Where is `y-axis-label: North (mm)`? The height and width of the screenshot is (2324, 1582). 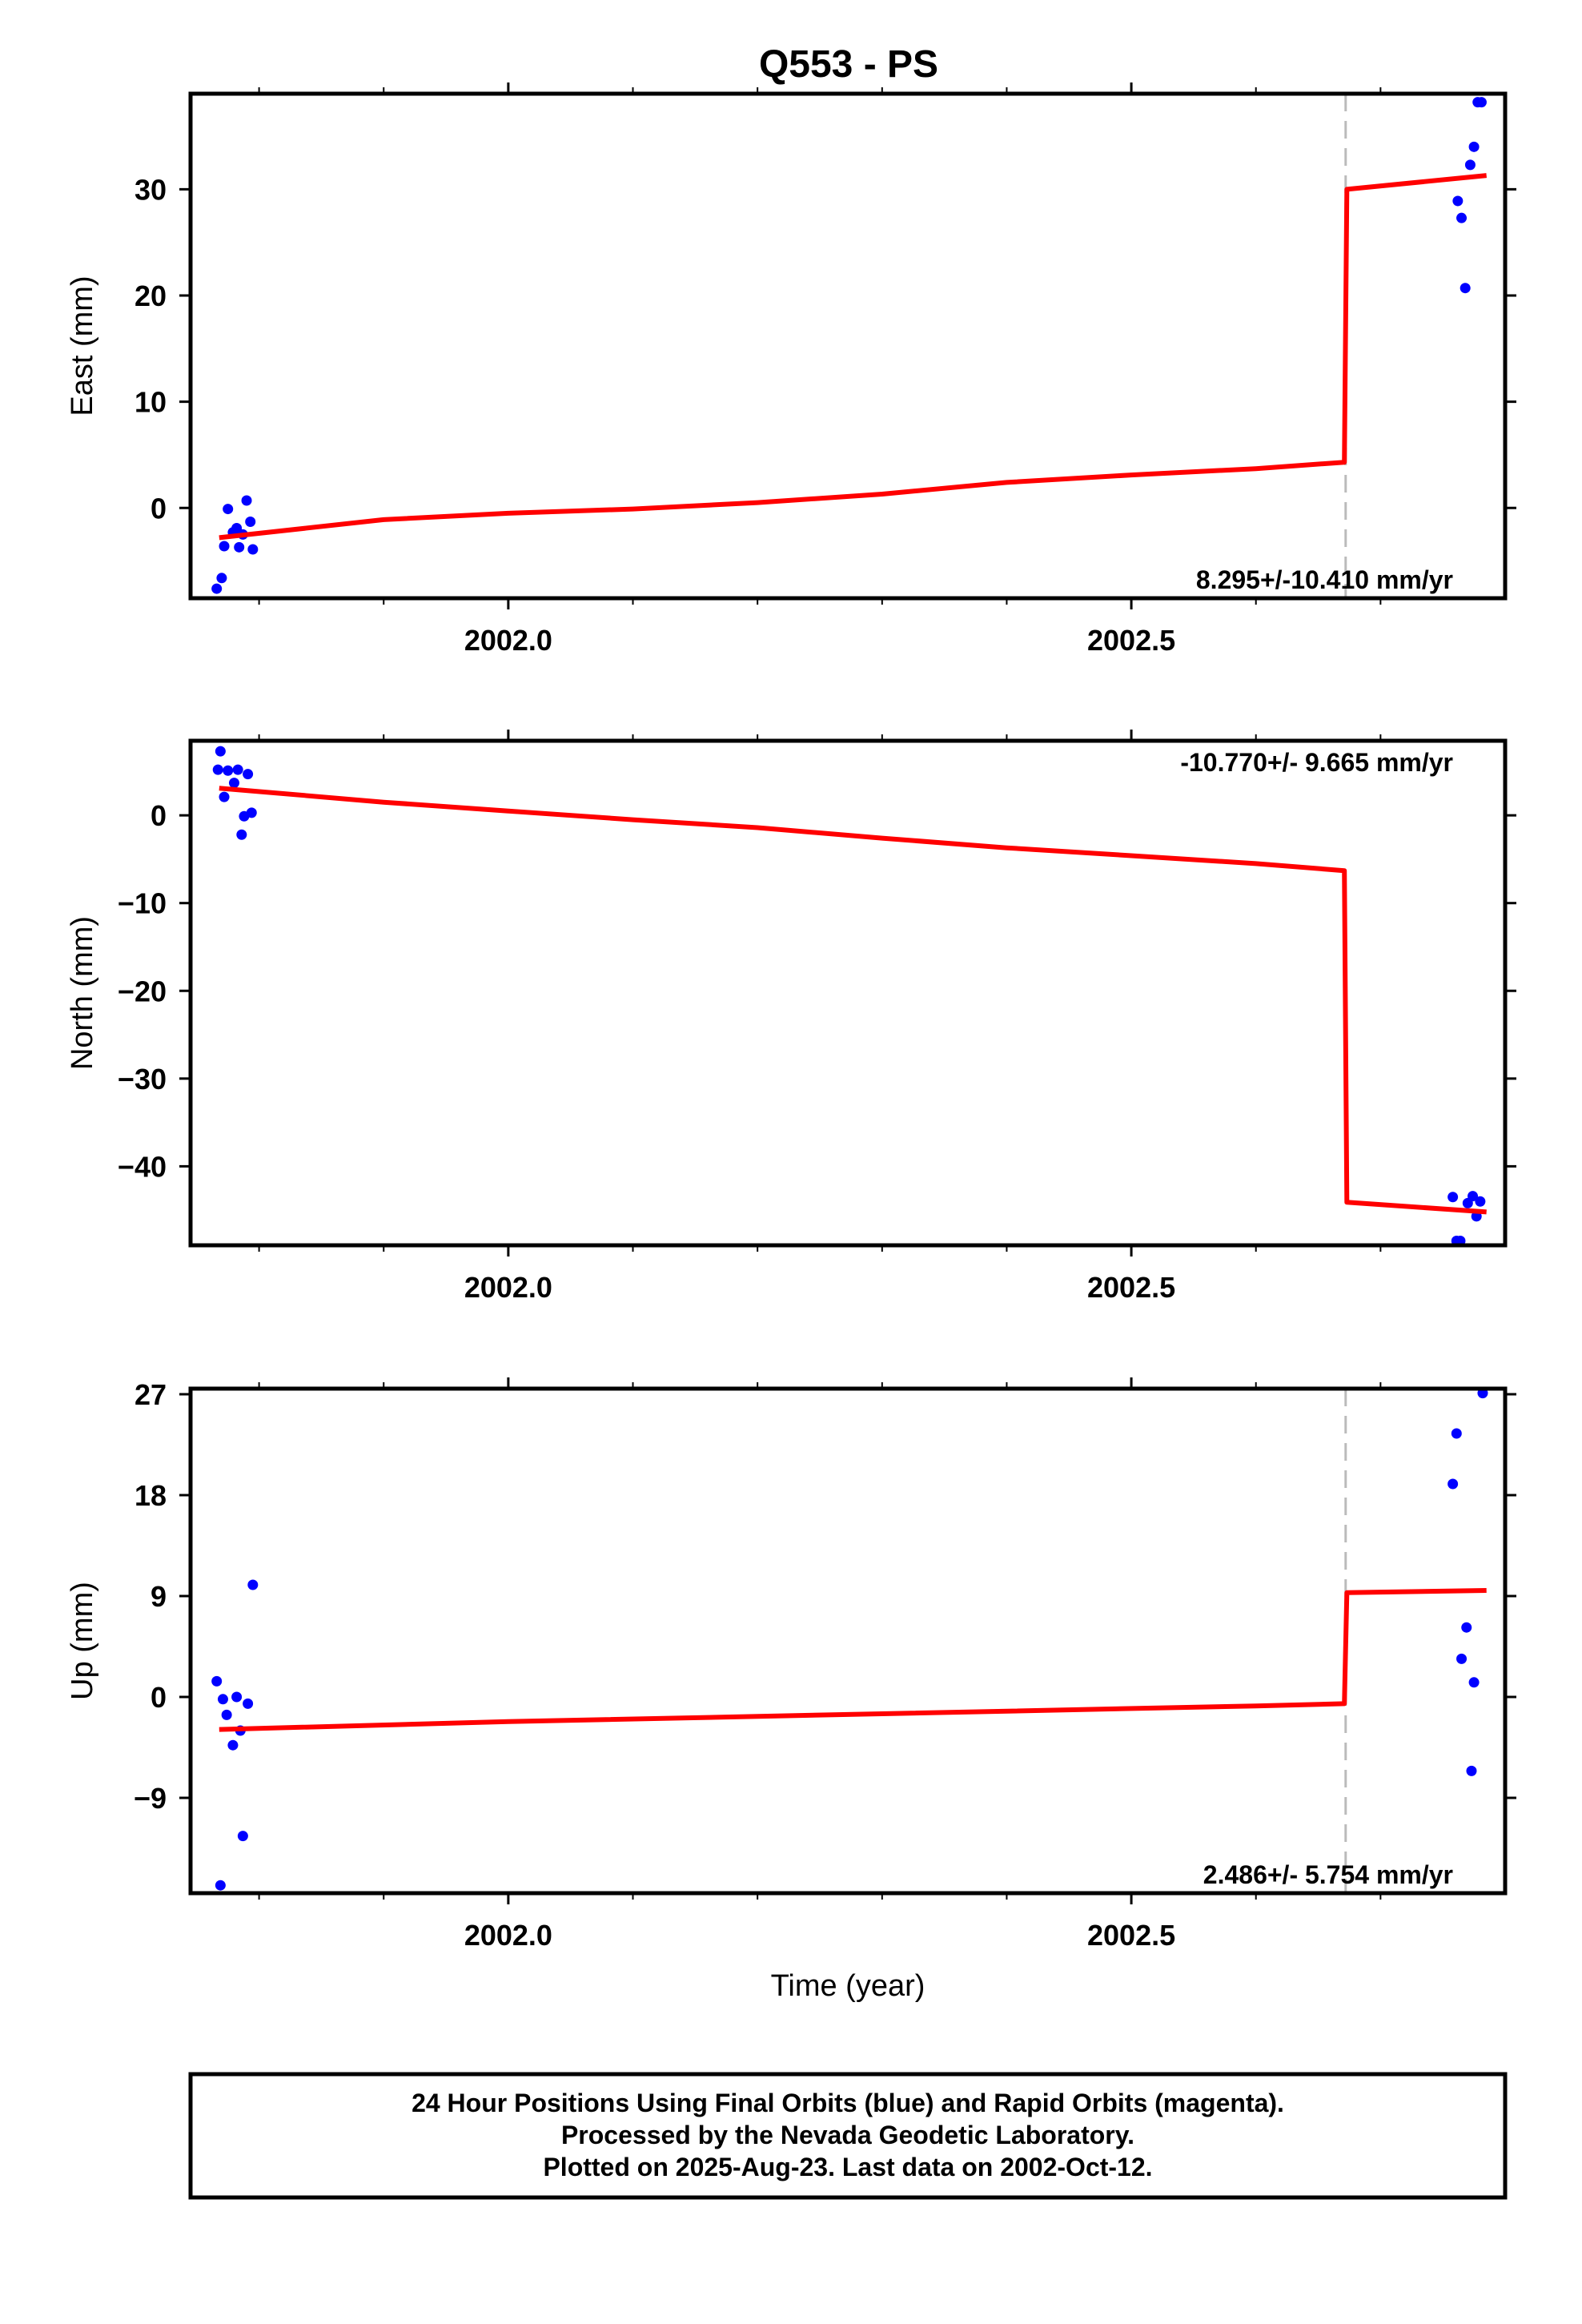 y-axis-label: North (mm) is located at coordinates (82, 993).